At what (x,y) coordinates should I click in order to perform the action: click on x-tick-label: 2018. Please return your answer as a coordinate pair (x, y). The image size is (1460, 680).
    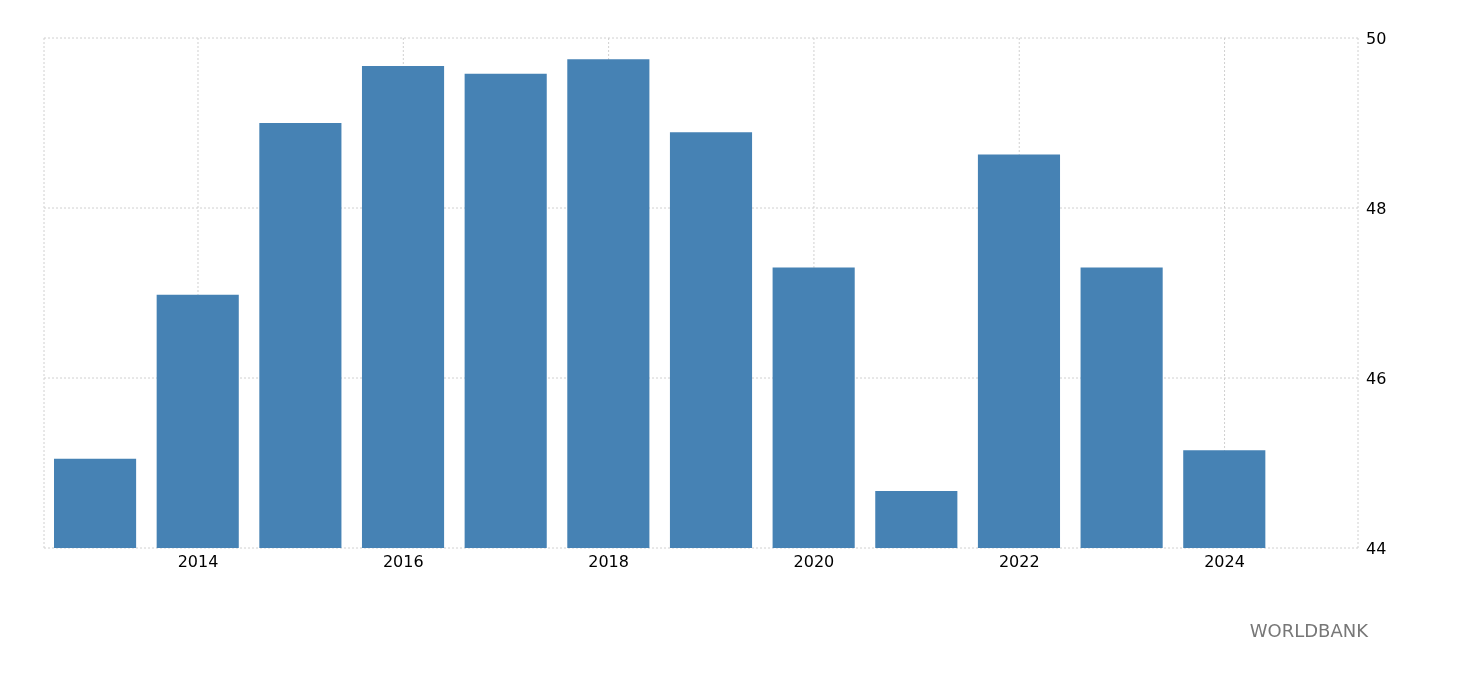
    Looking at the image, I should click on (608, 562).